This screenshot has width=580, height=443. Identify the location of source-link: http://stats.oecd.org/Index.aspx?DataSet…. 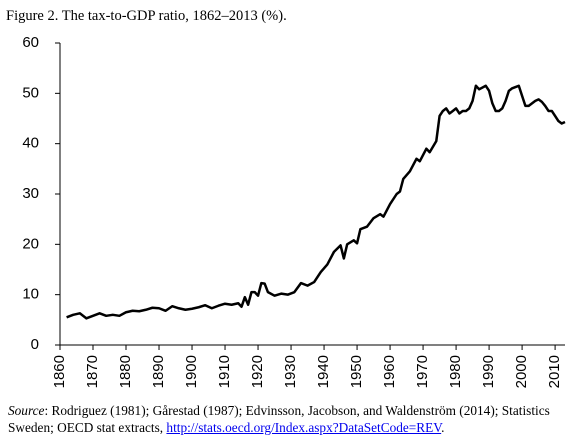
(304, 427).